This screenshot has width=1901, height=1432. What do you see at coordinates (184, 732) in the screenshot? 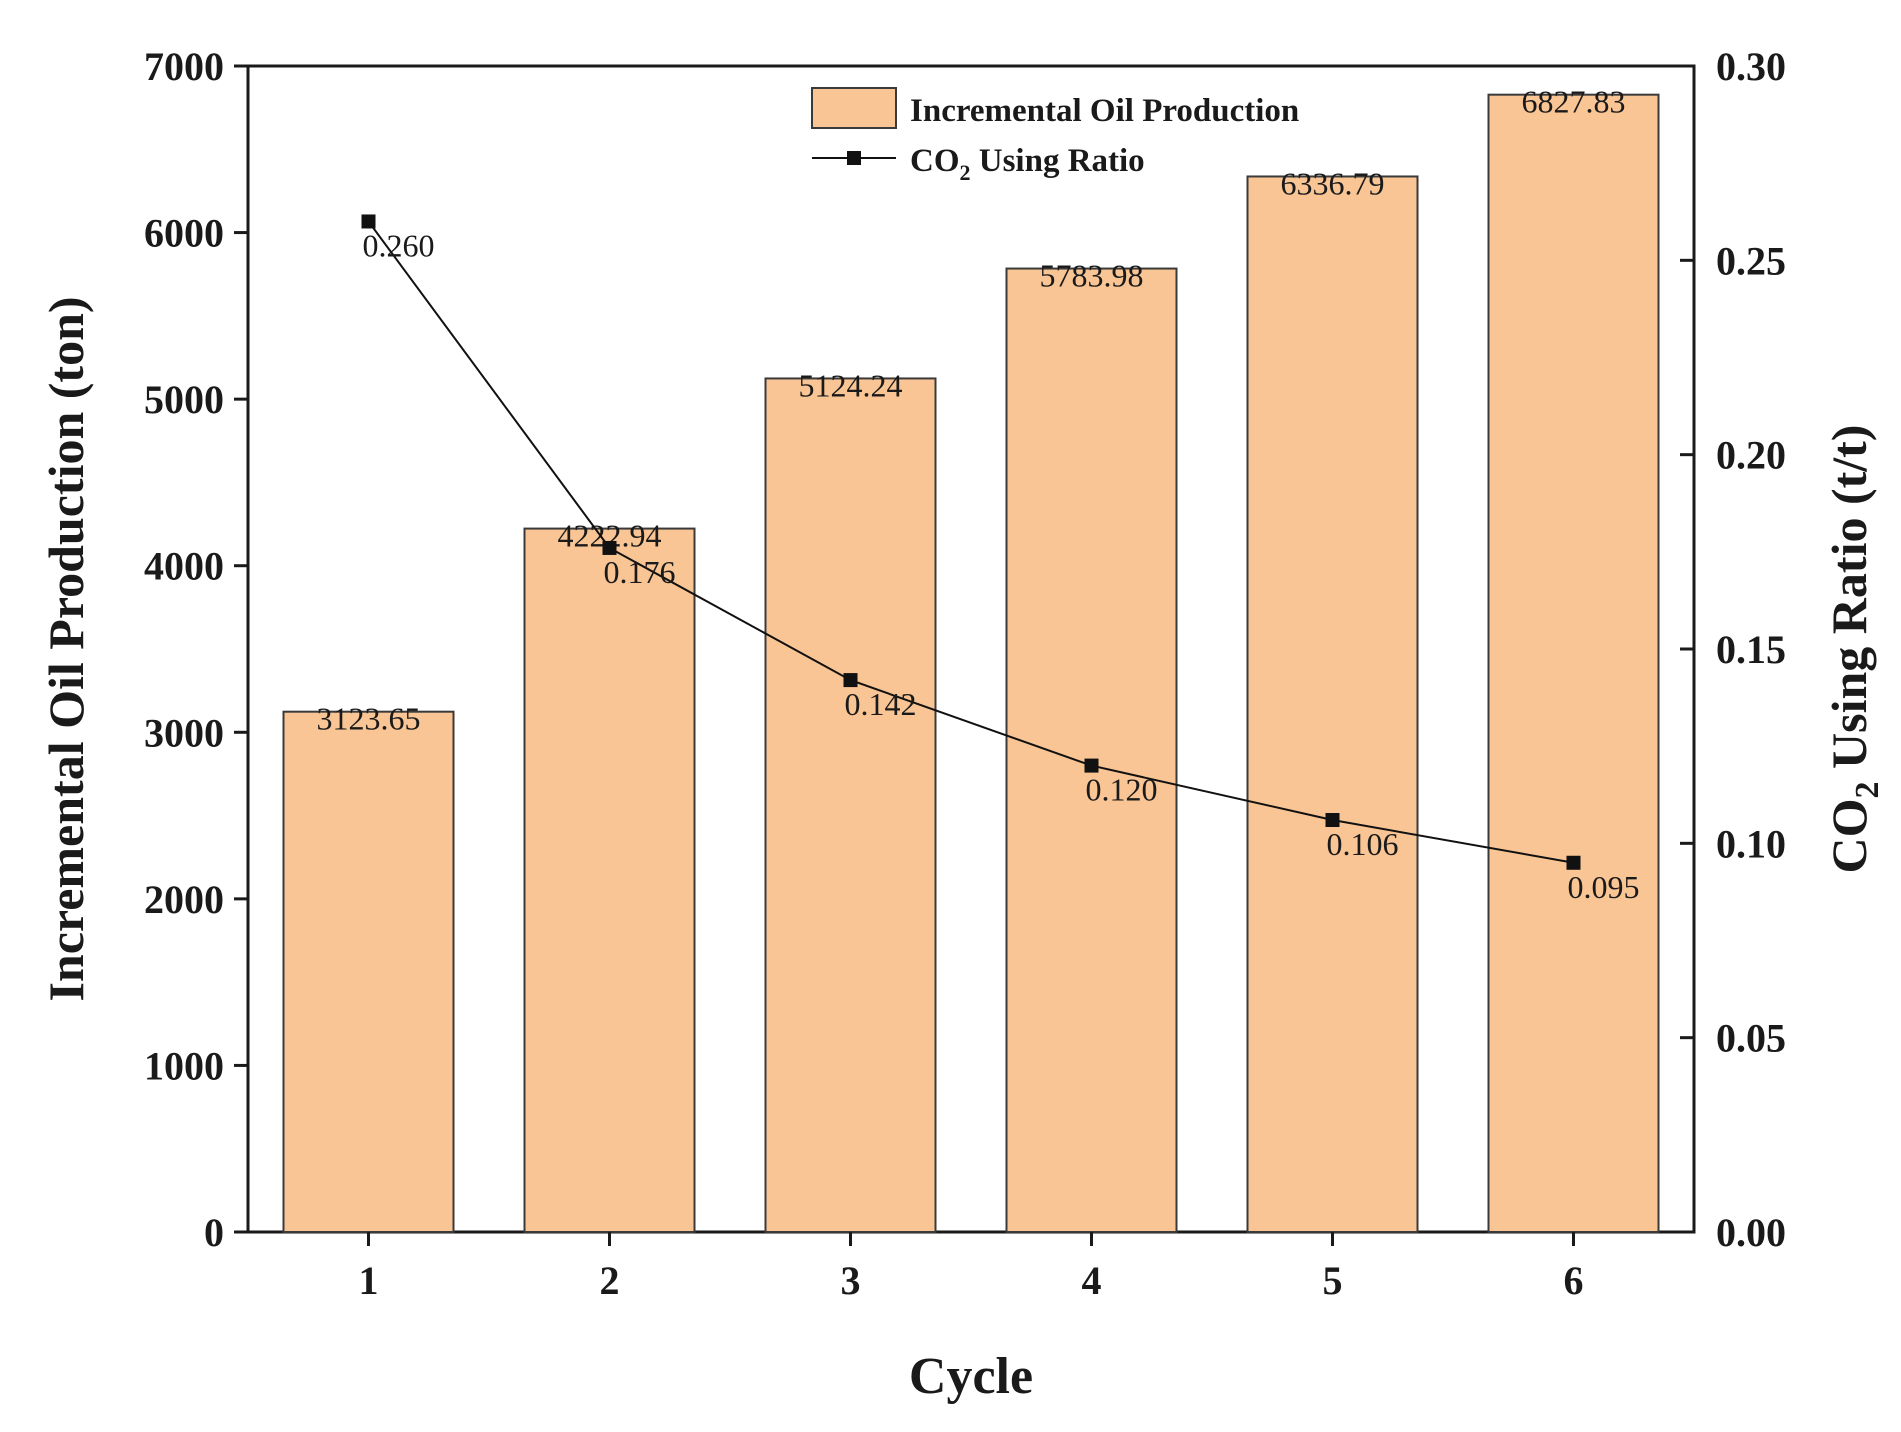
I see `y-left-tick-label: 3000` at bounding box center [184, 732].